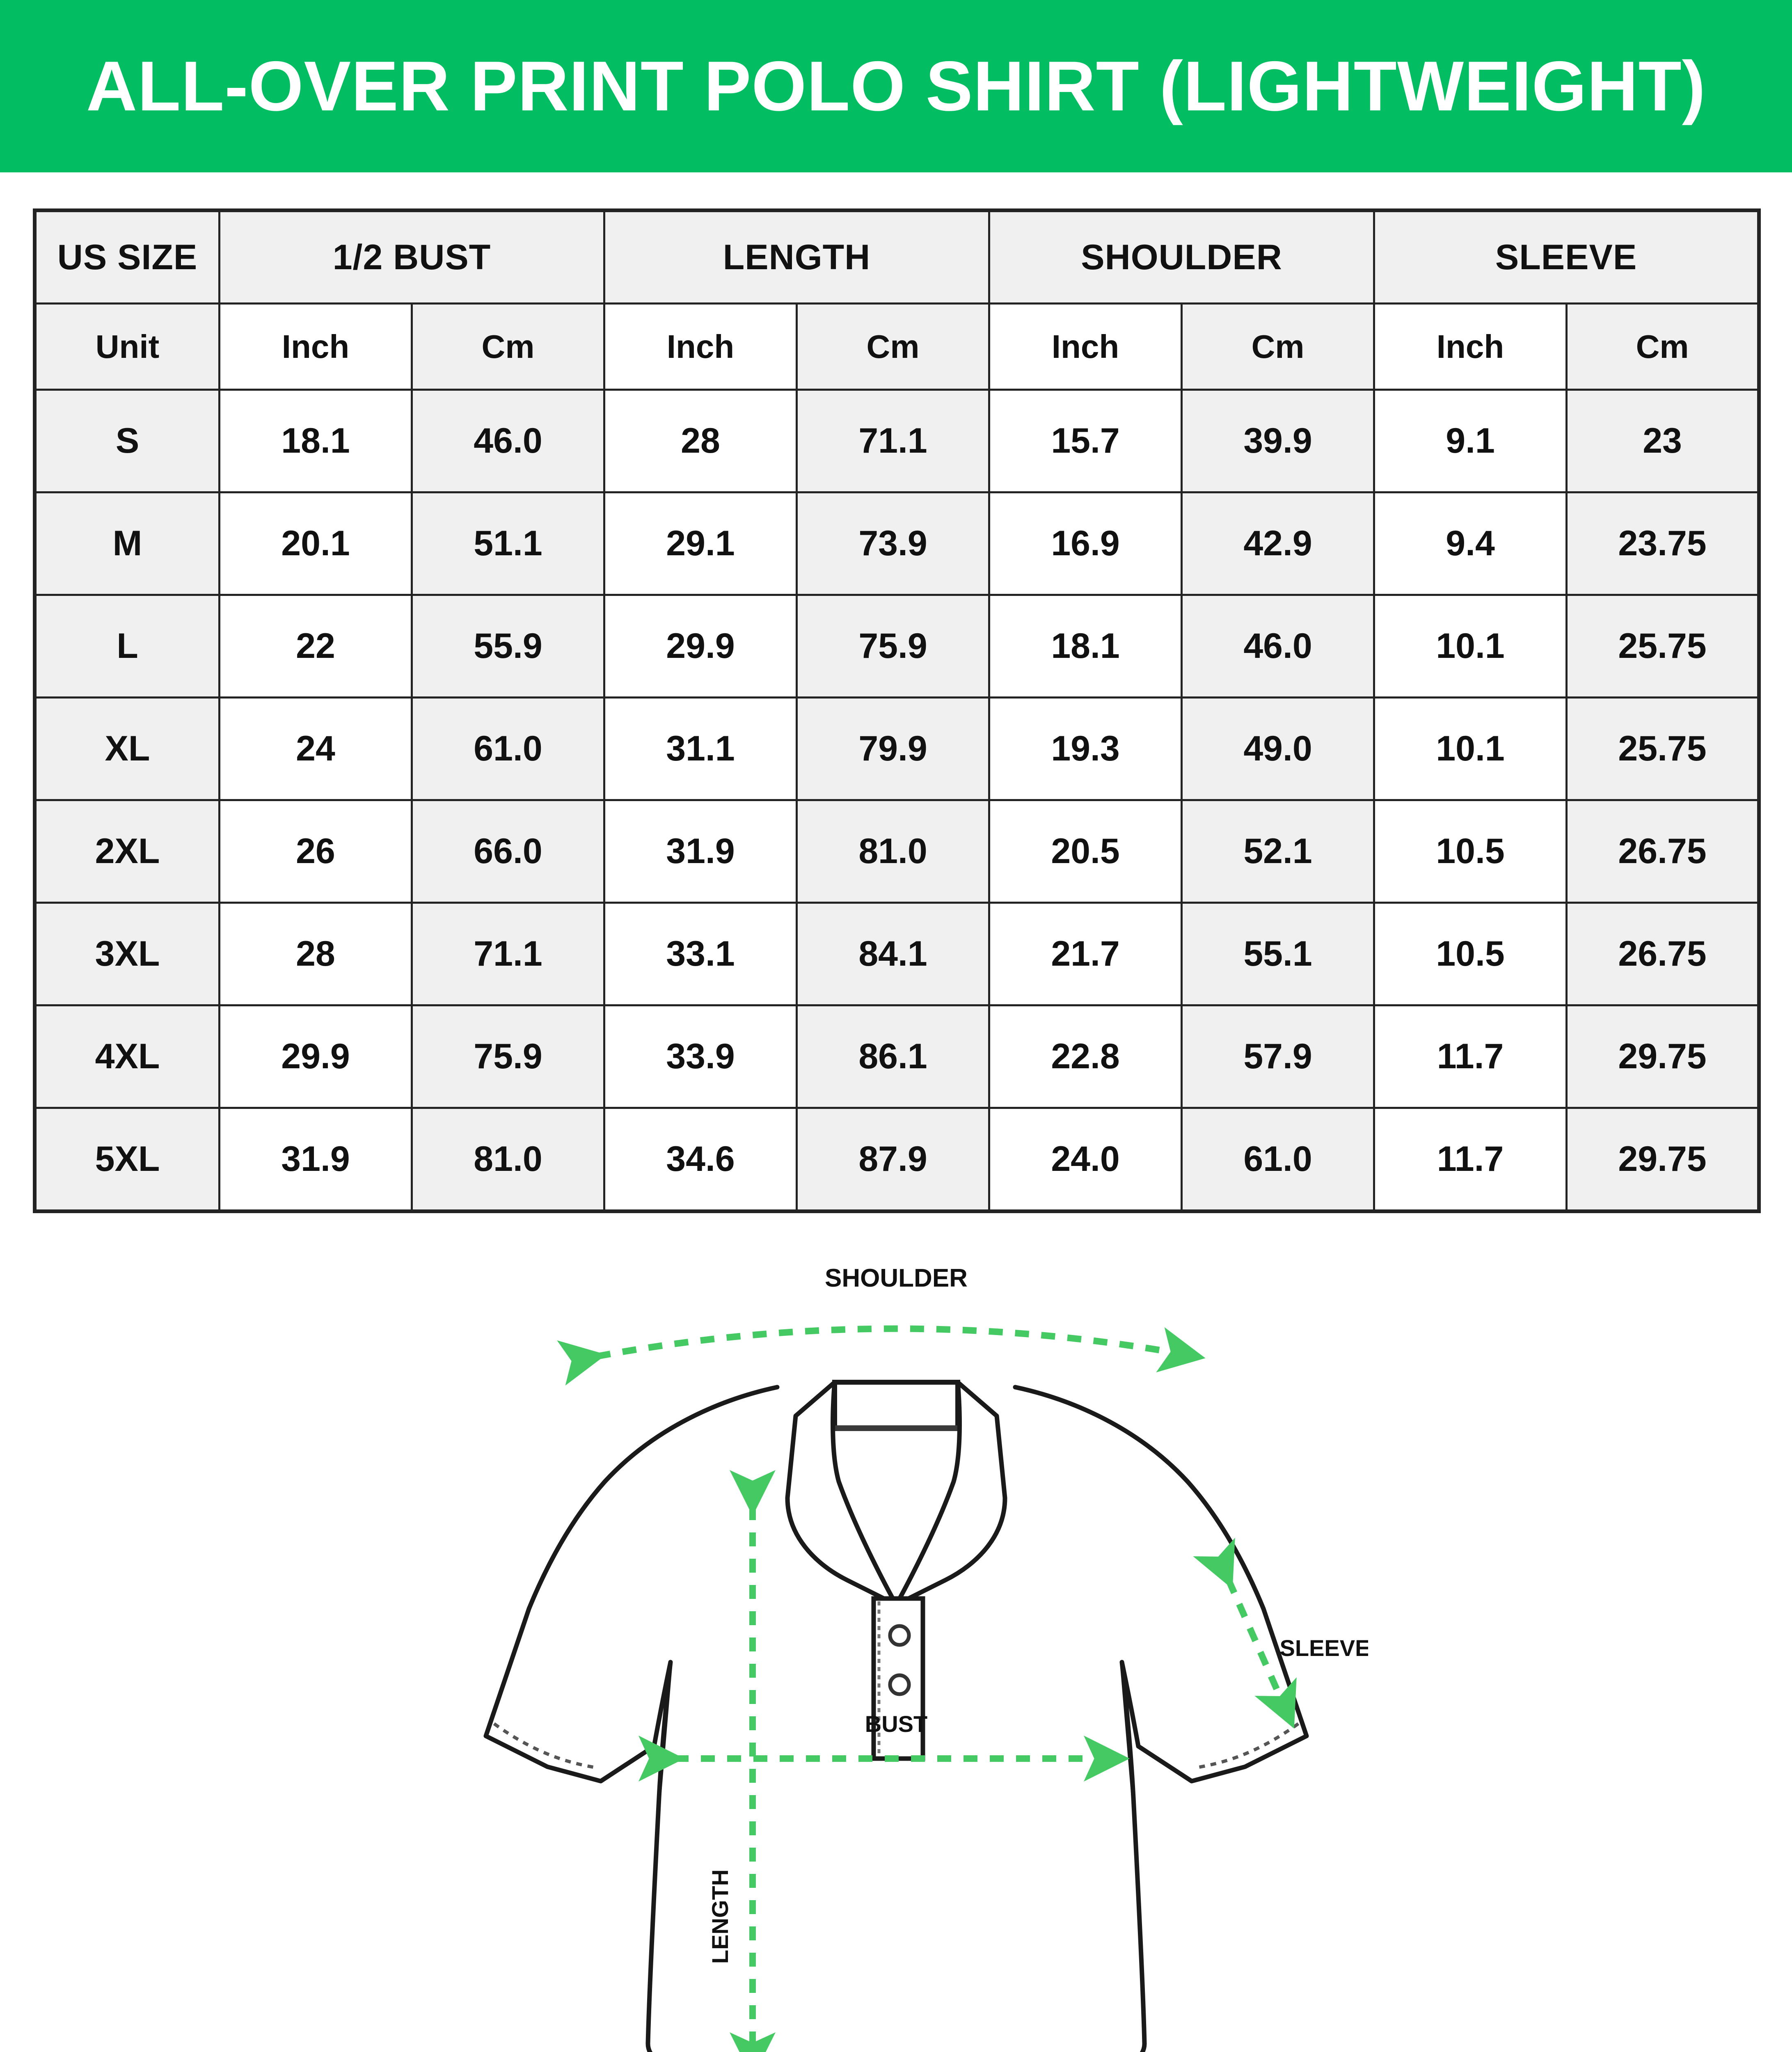 The image size is (1792, 2052). I want to click on cell-bust-inch: 28, so click(315, 954).